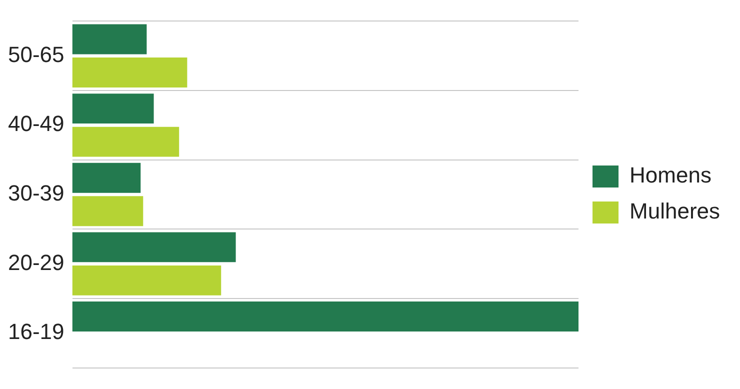  Describe the element at coordinates (36, 123) in the screenshot. I see `y-tick-label: 40-49` at that location.